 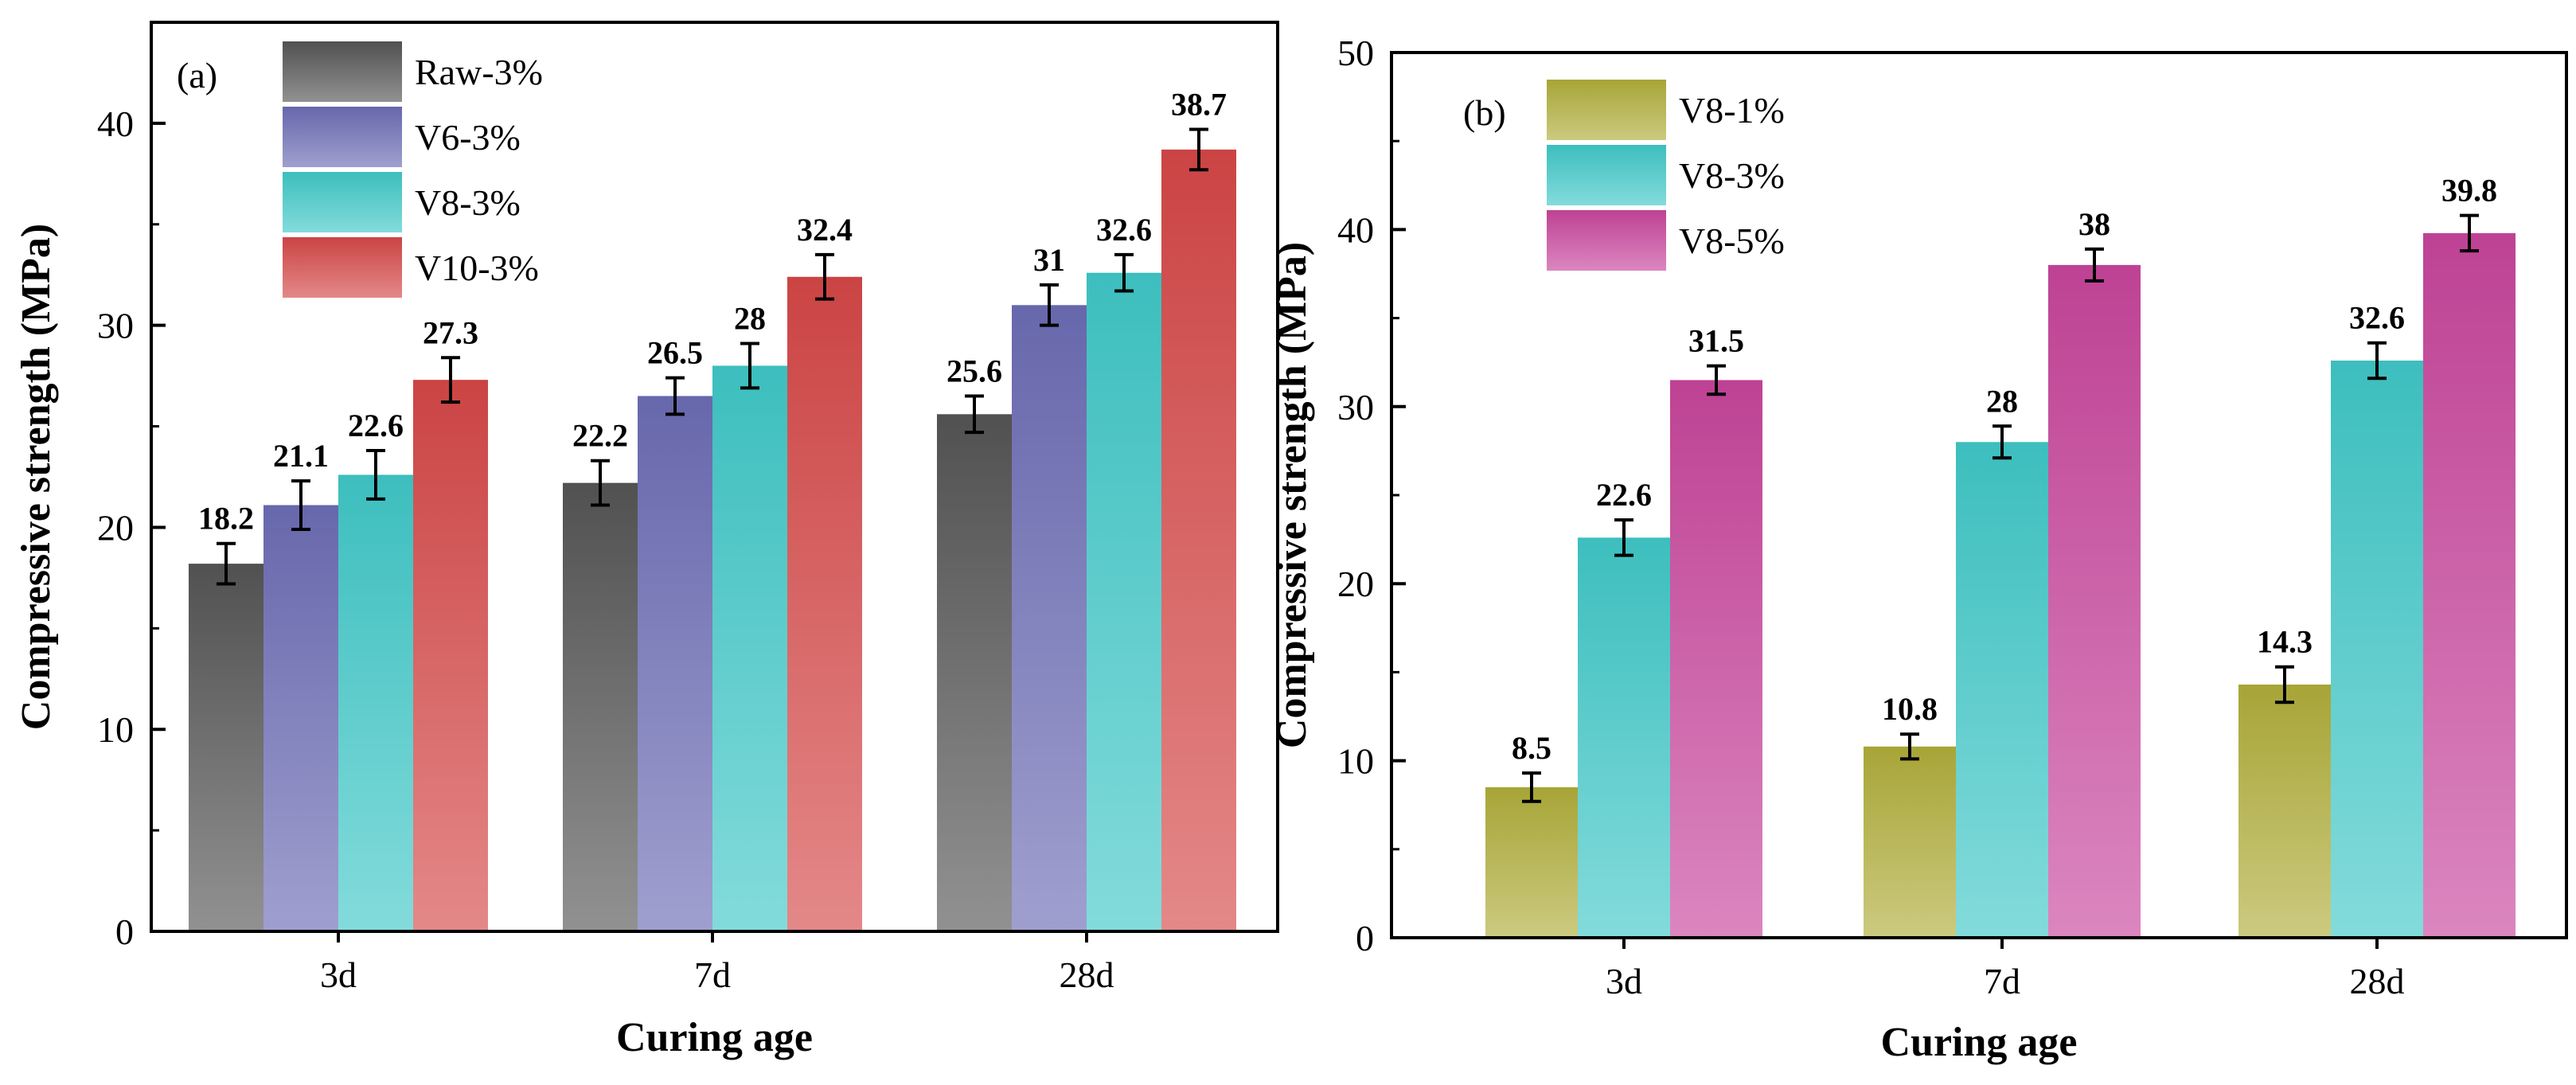 What do you see at coordinates (2094, 601) in the screenshot?
I see `bar-V8-5%-7d` at bounding box center [2094, 601].